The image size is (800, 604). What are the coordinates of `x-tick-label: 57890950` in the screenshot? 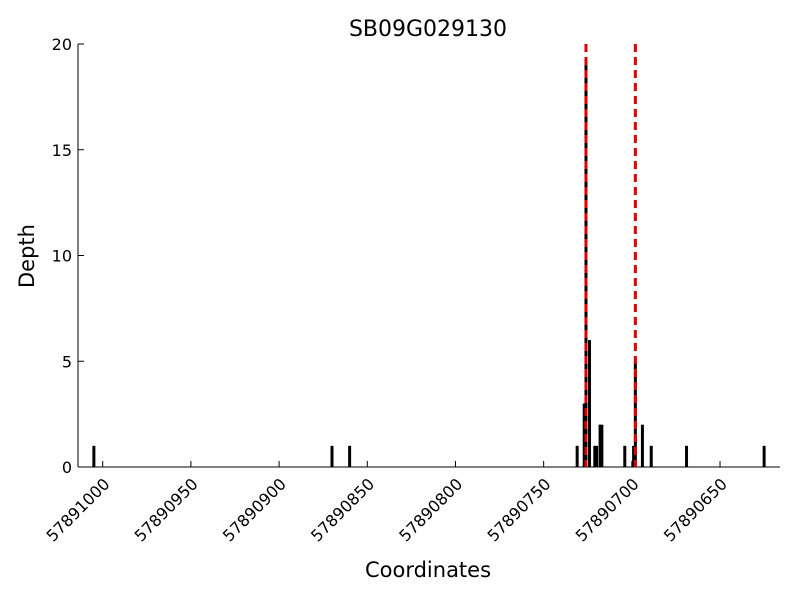 It's located at (166, 509).